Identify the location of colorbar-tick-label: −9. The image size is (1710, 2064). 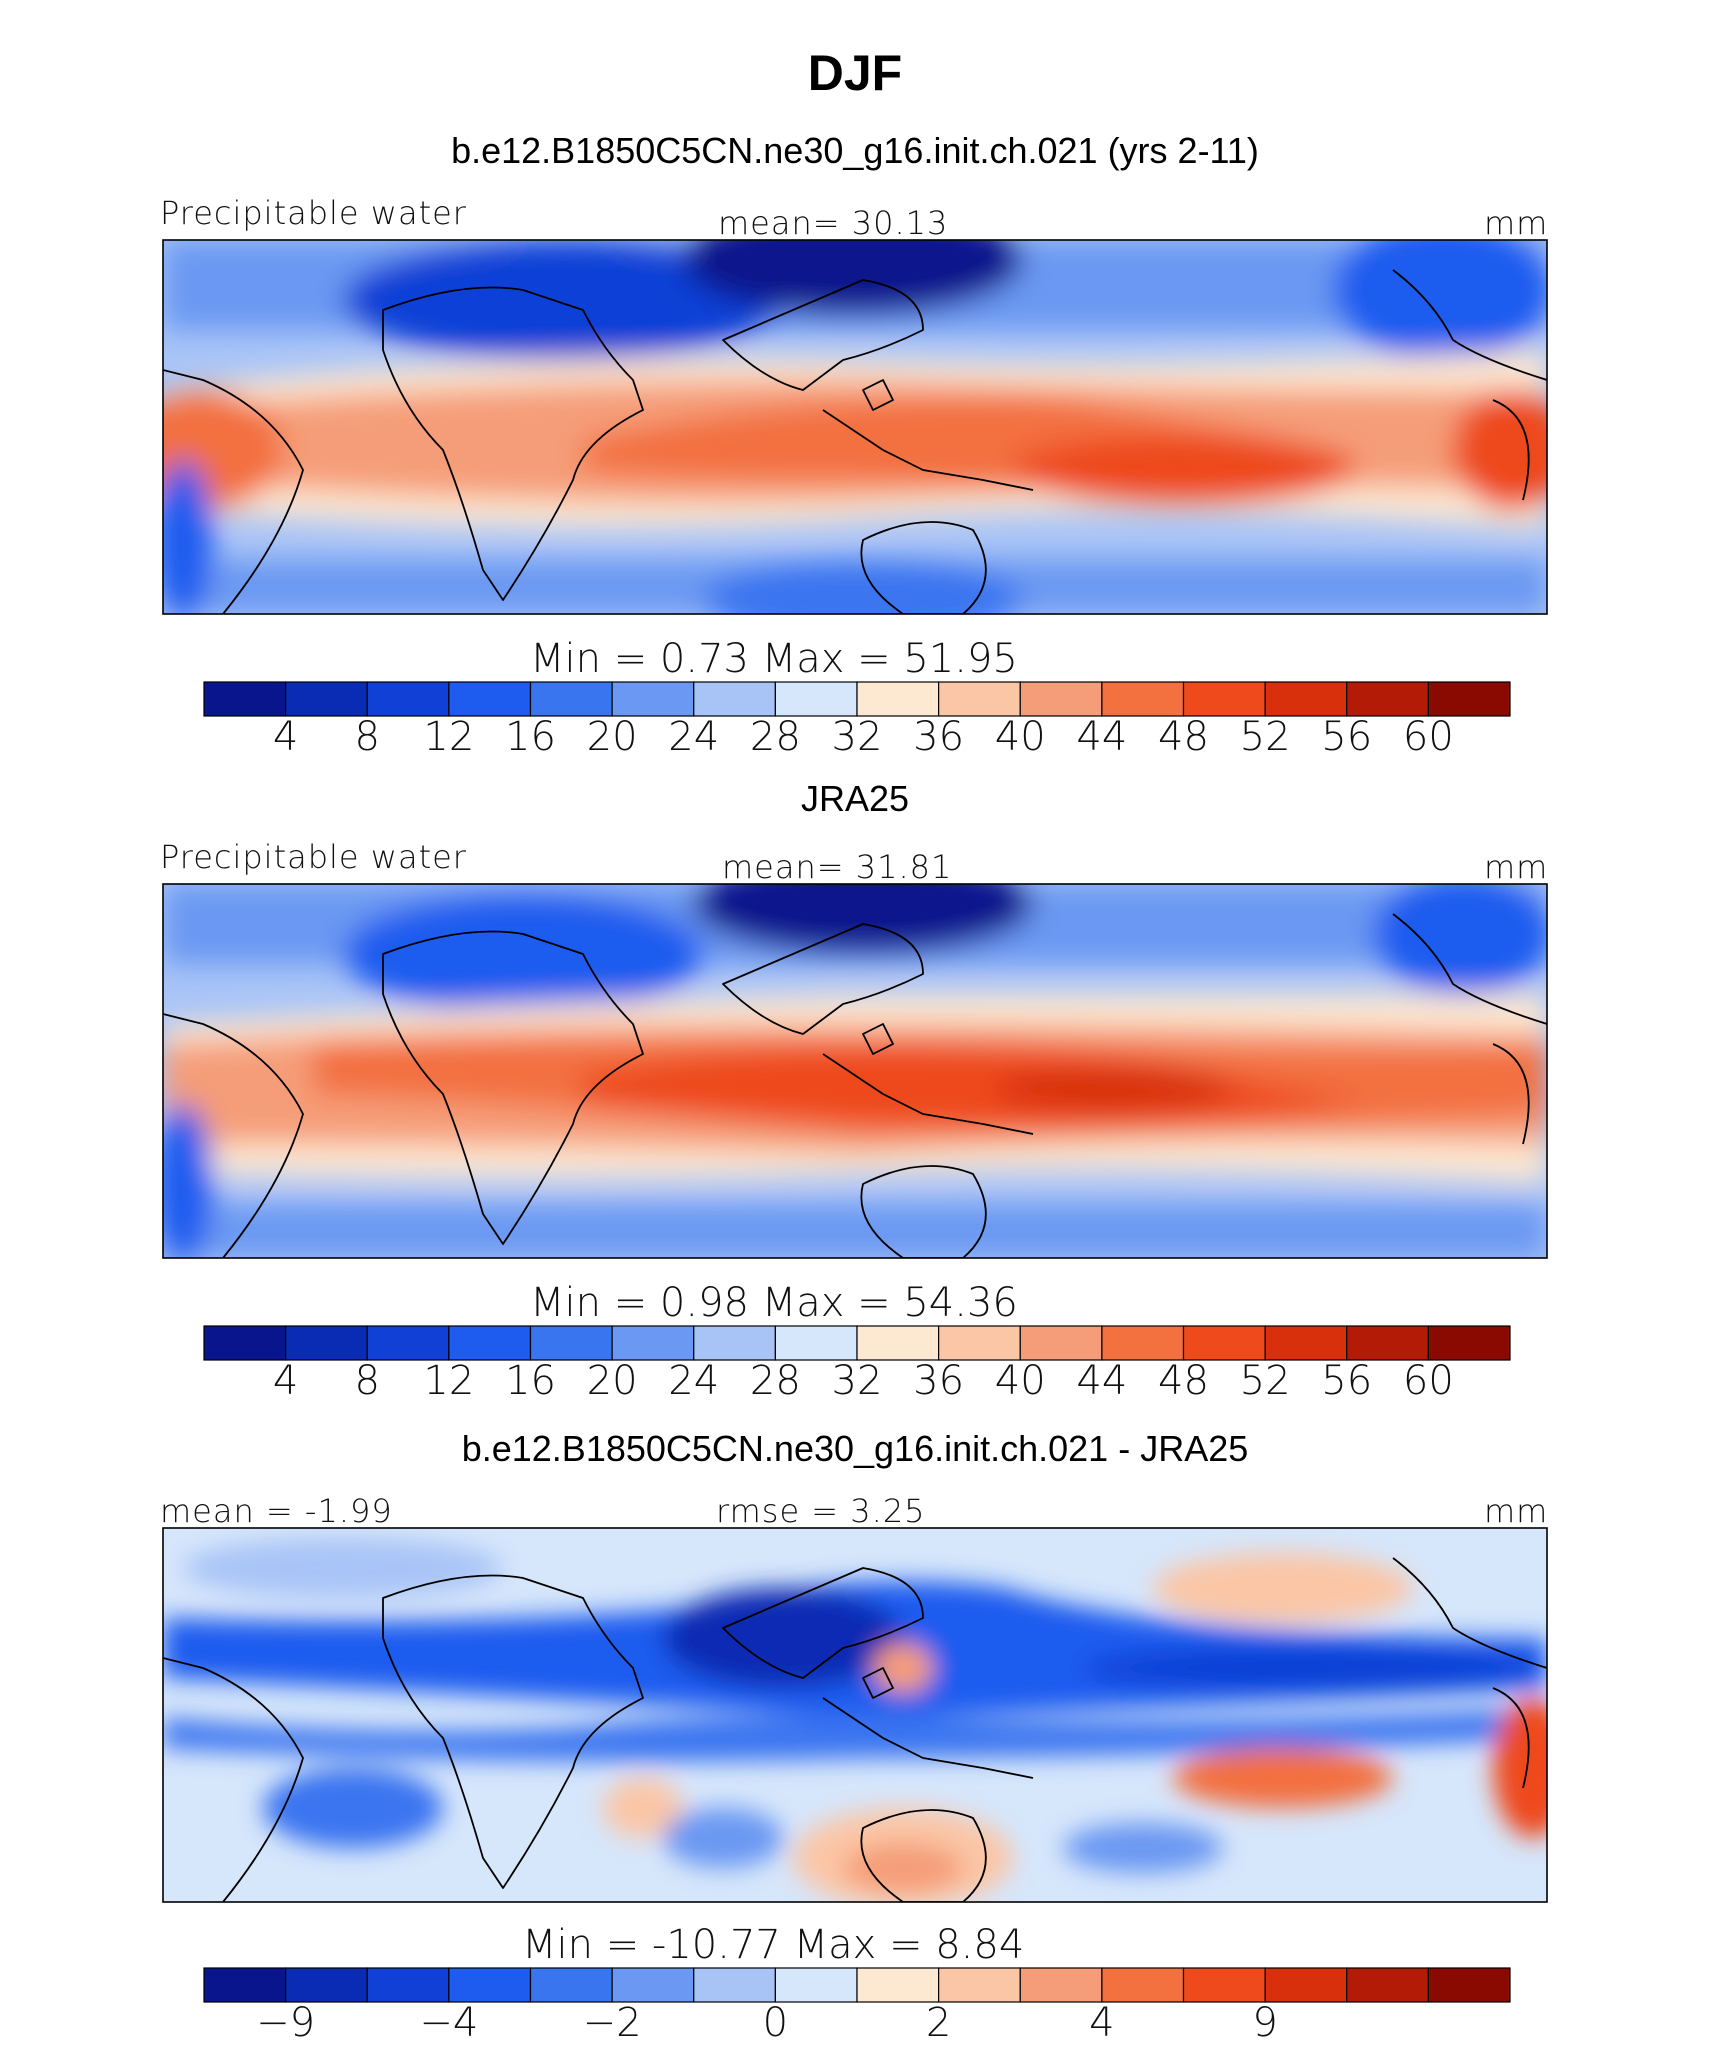
(286, 2023).